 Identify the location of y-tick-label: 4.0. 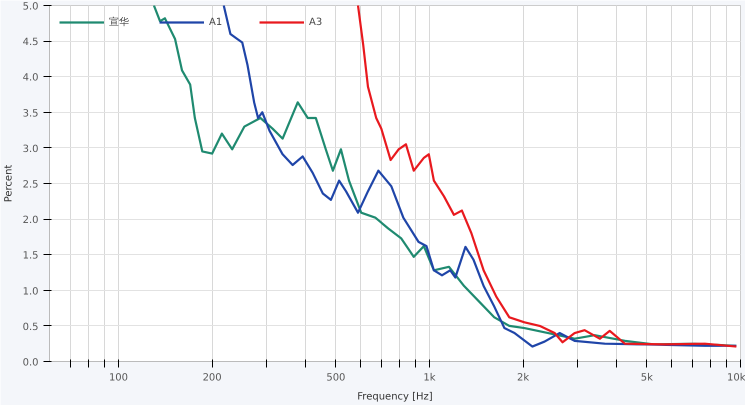
(30, 78).